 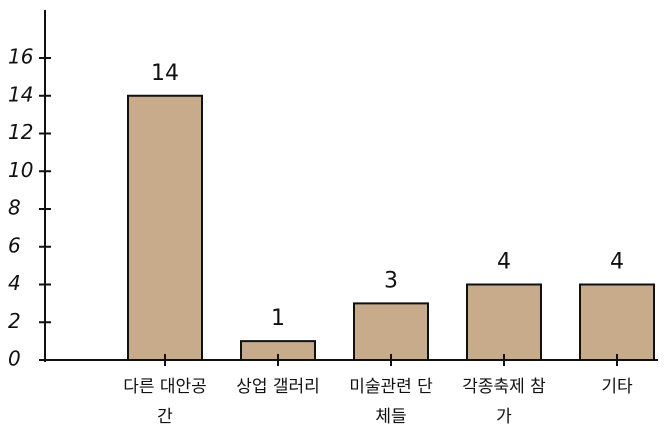 What do you see at coordinates (14, 283) in the screenshot?
I see `y-tick-label: 4` at bounding box center [14, 283].